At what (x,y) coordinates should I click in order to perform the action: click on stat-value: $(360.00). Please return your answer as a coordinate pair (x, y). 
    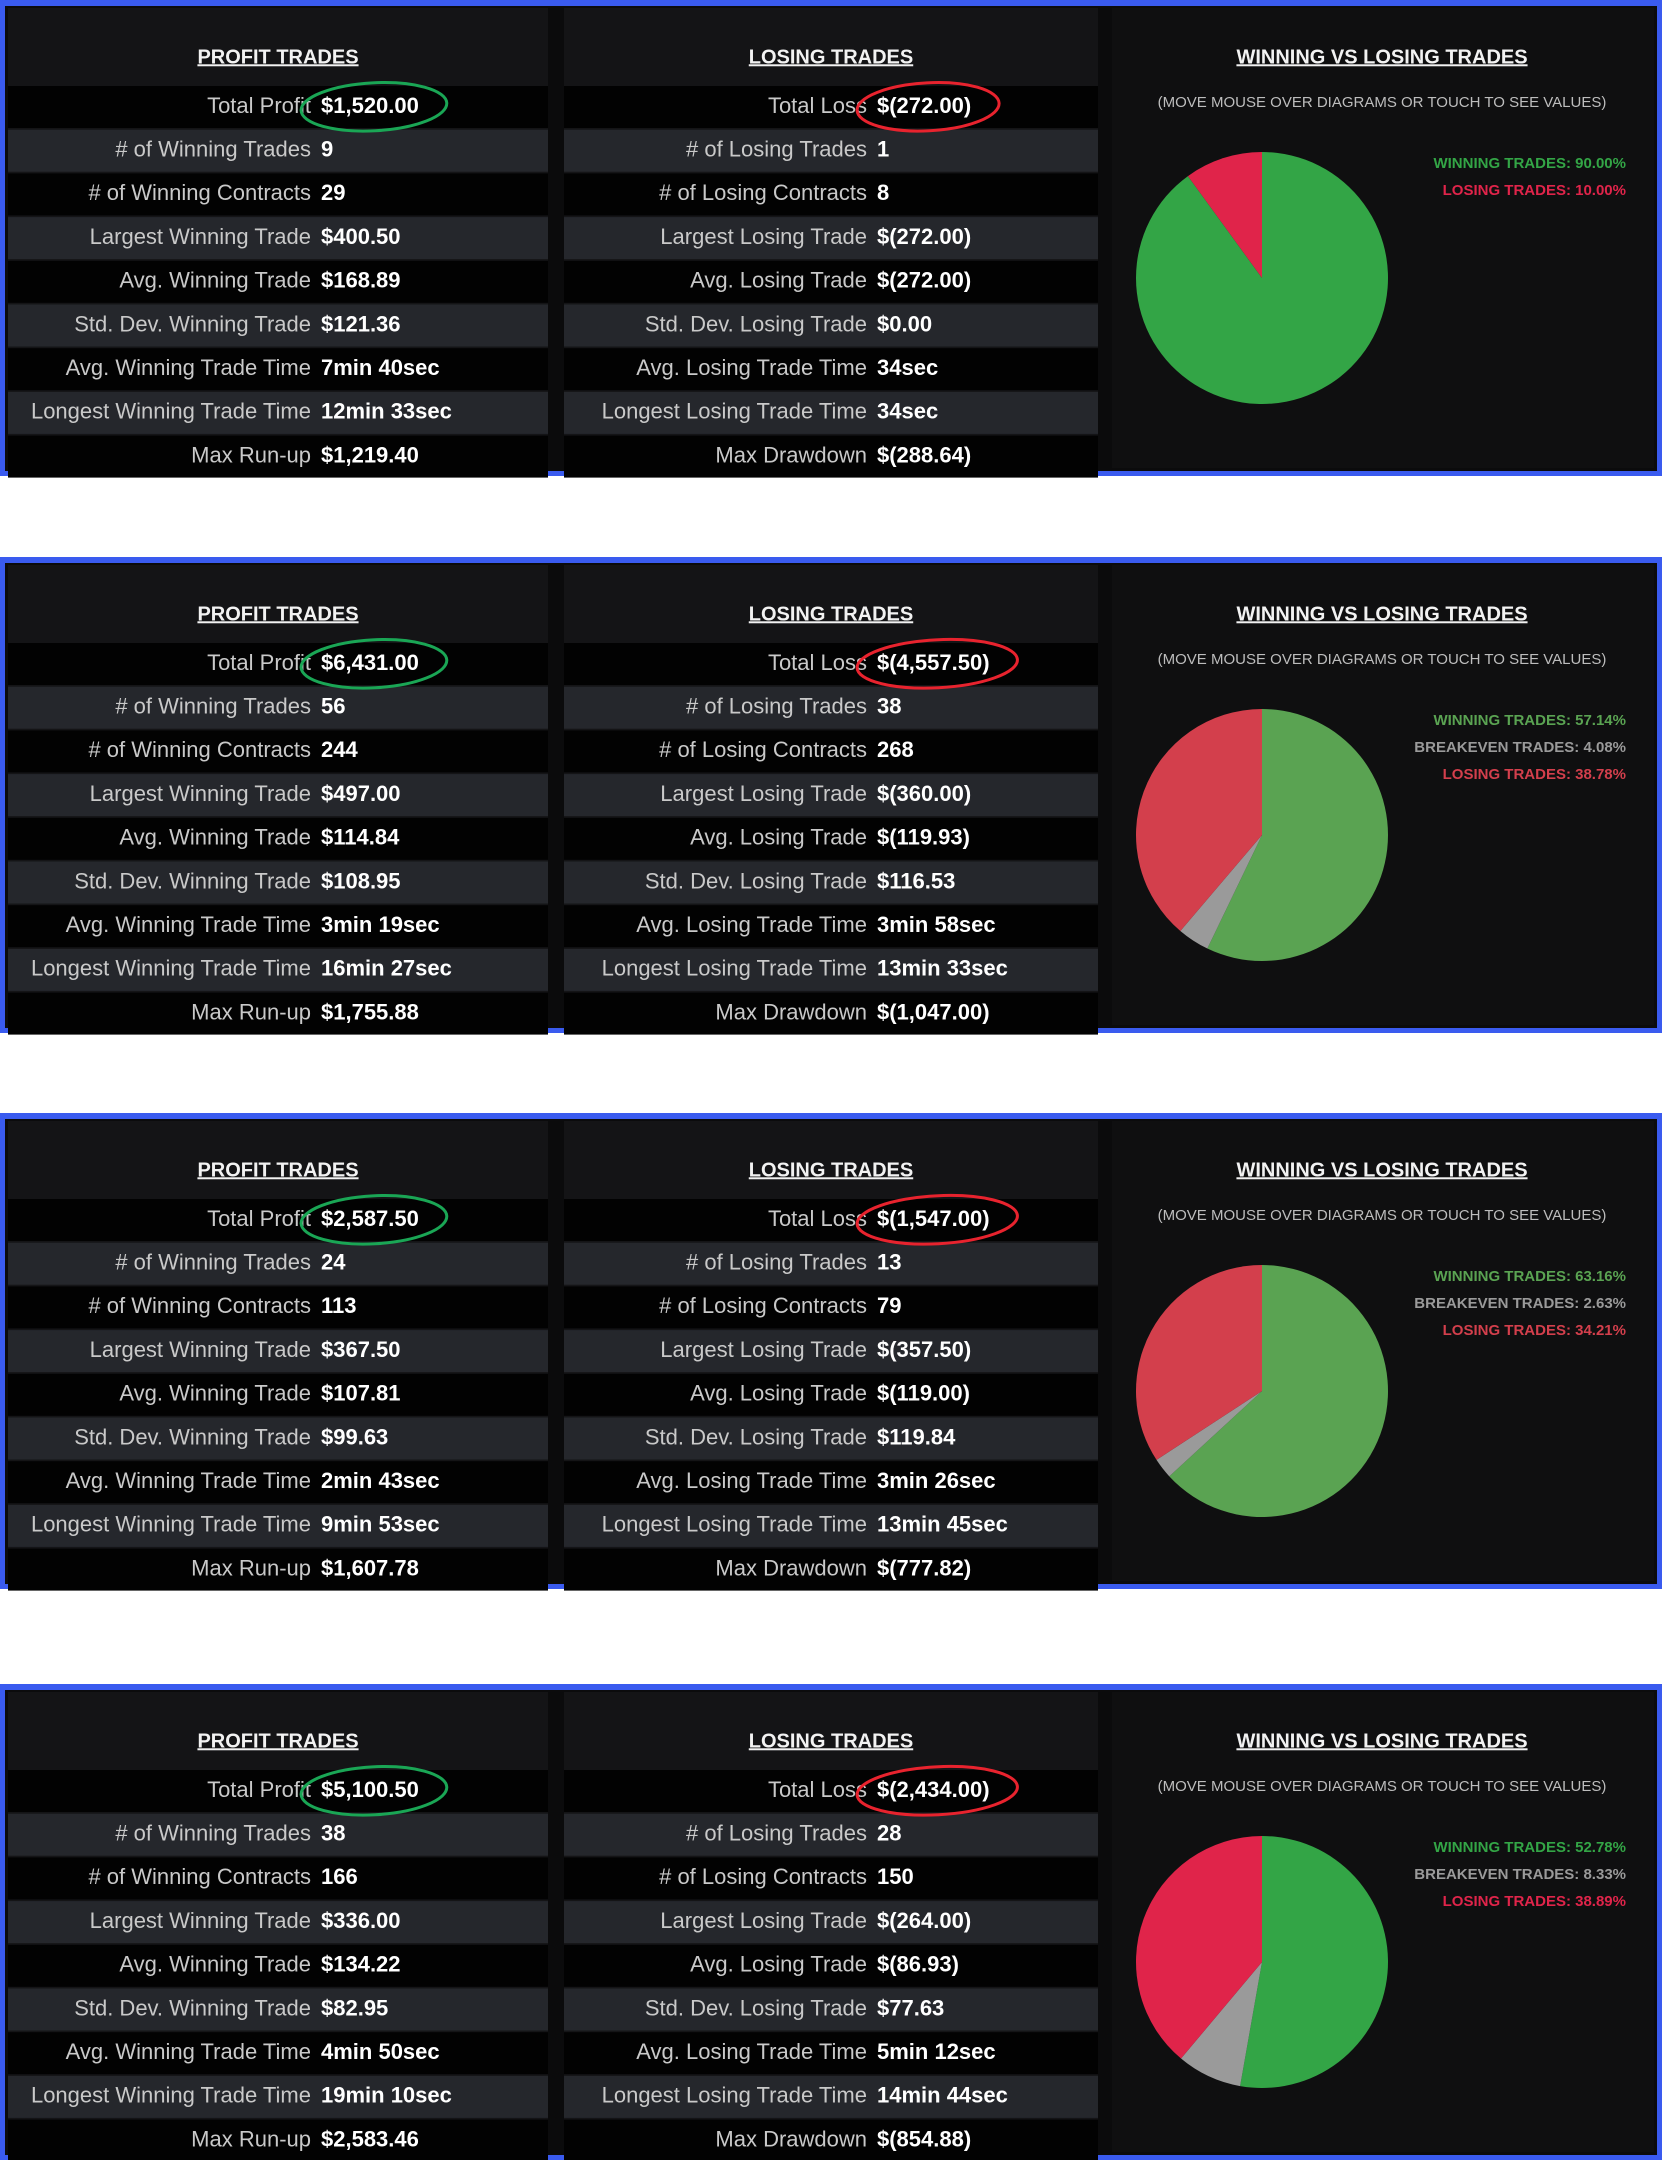
    Looking at the image, I should click on (924, 793).